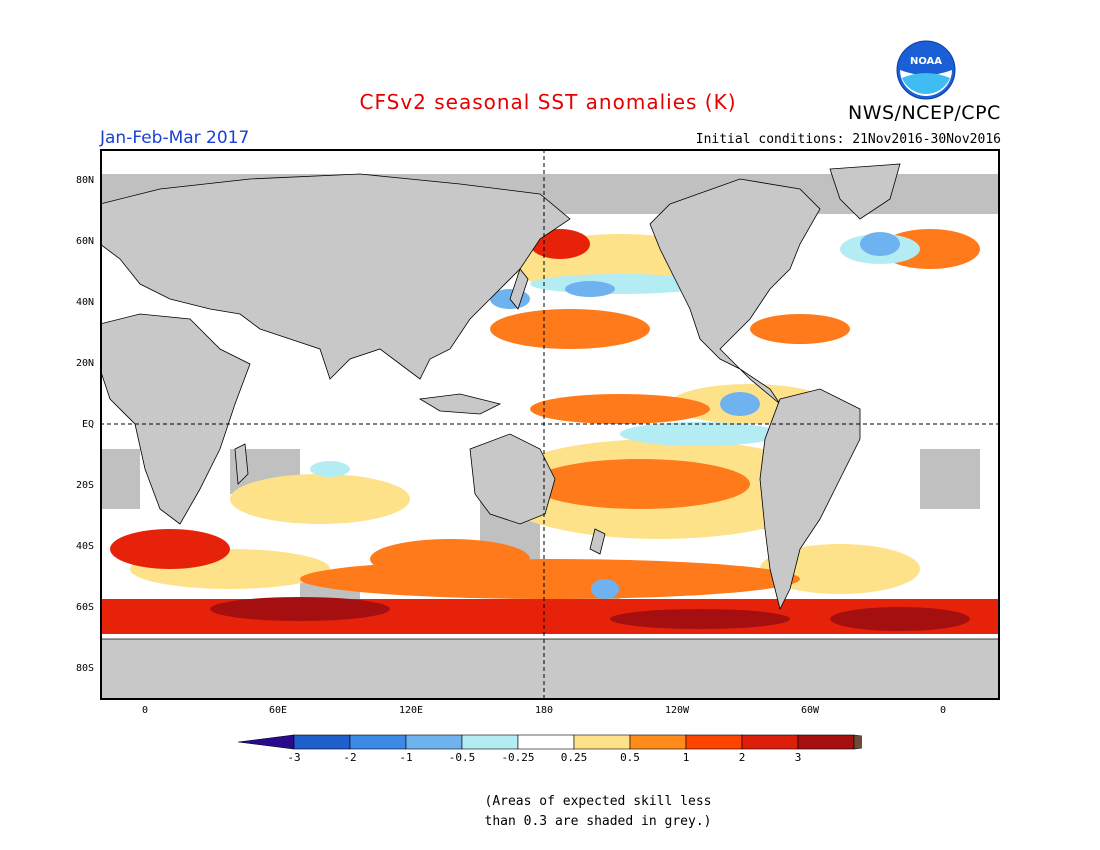 This screenshot has height=850, width=1100. Describe the element at coordinates (742, 757) in the screenshot. I see `colorbar-tick-label: 2` at that location.